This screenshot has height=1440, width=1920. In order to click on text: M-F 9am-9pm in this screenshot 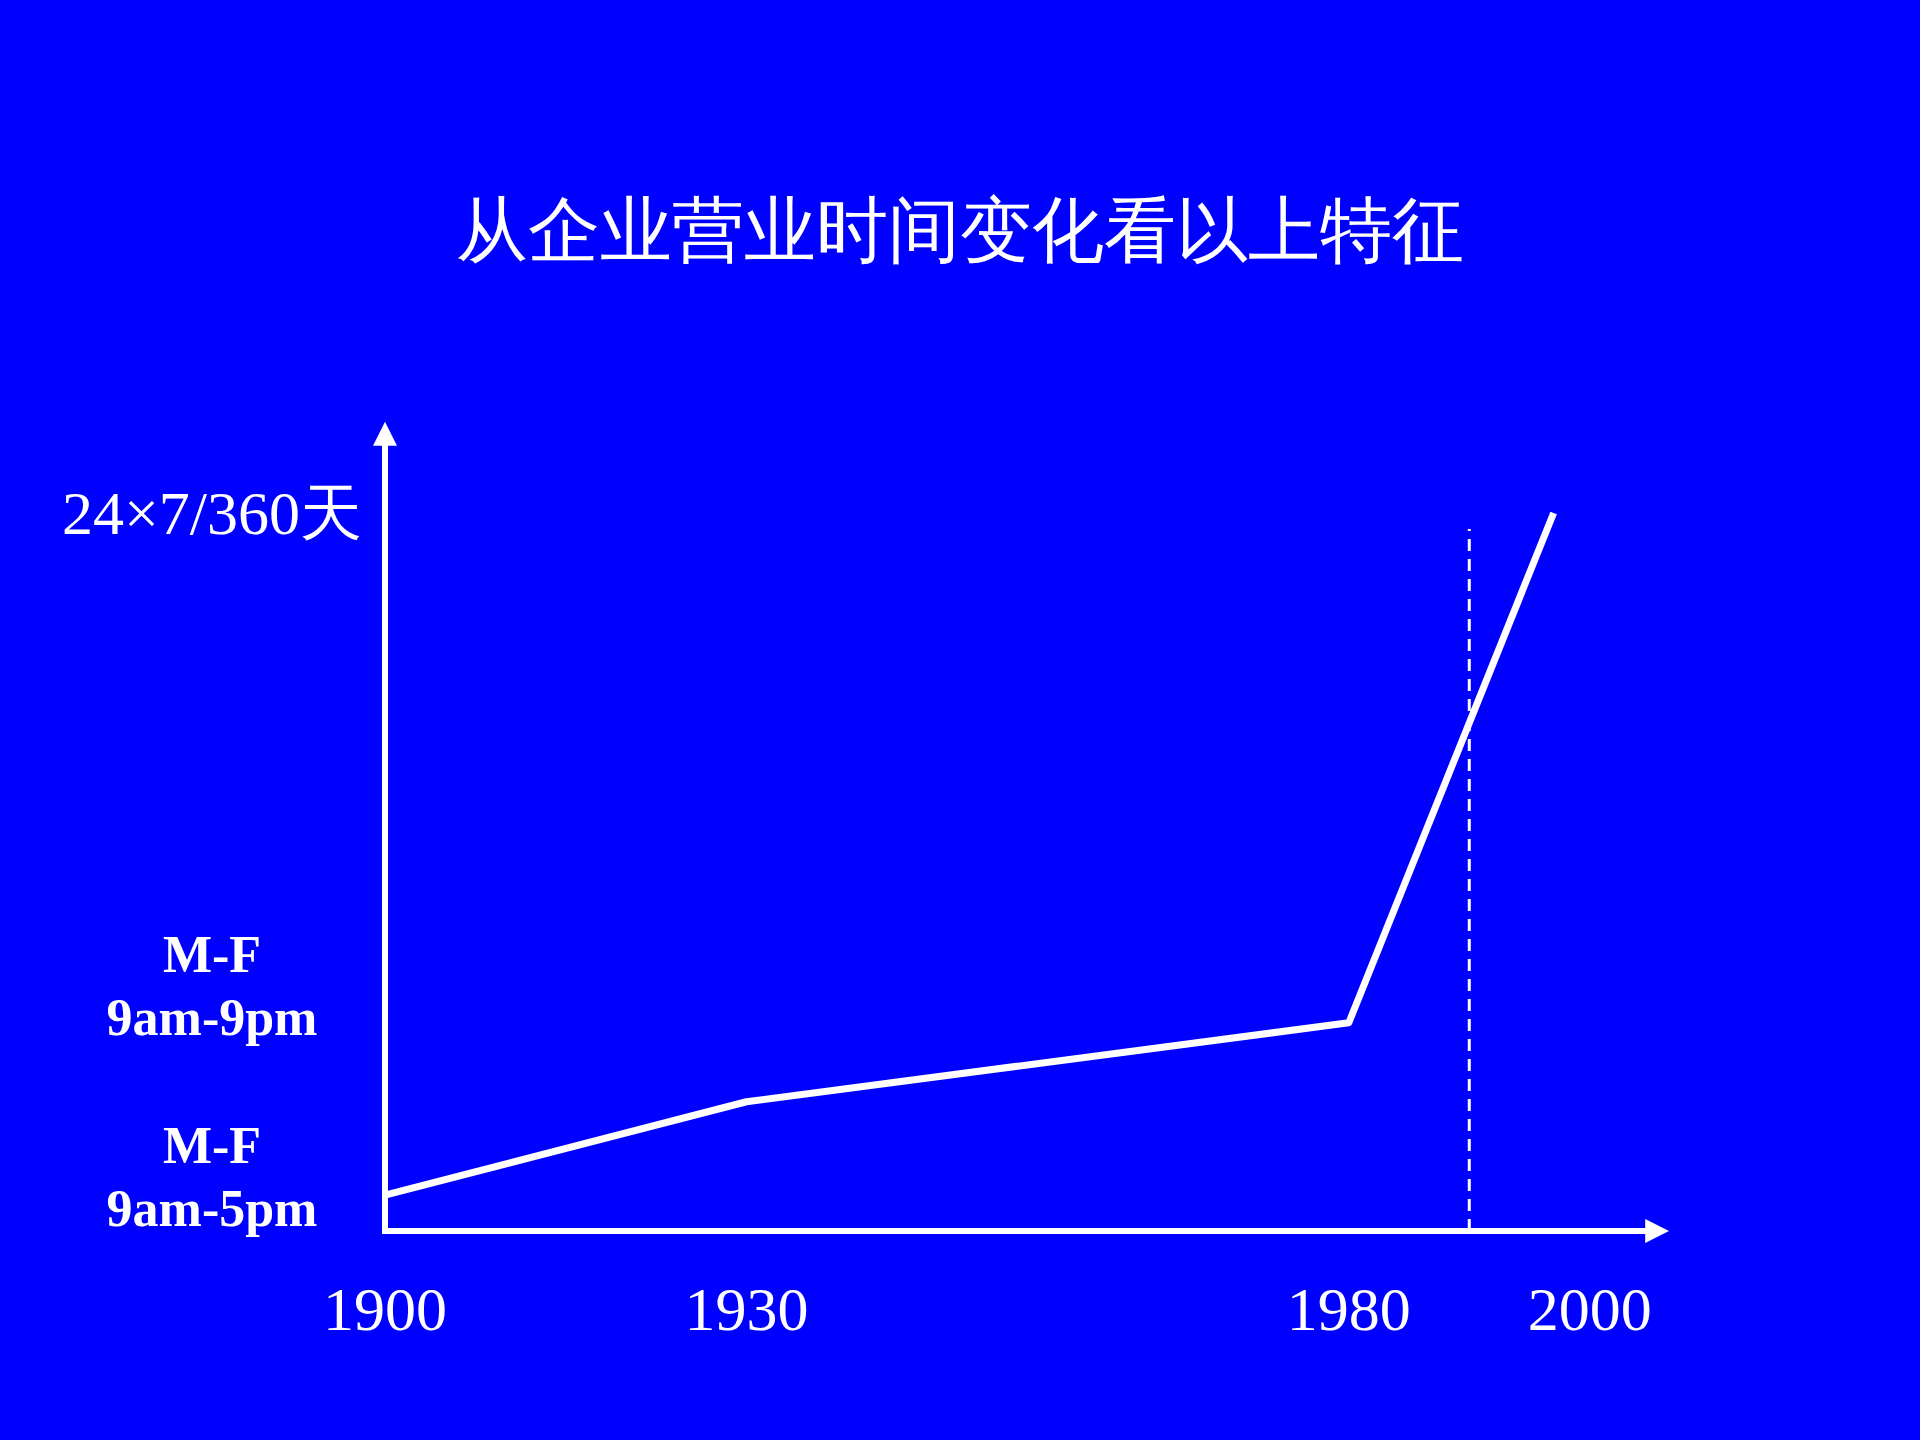, I will do `click(212, 986)`.